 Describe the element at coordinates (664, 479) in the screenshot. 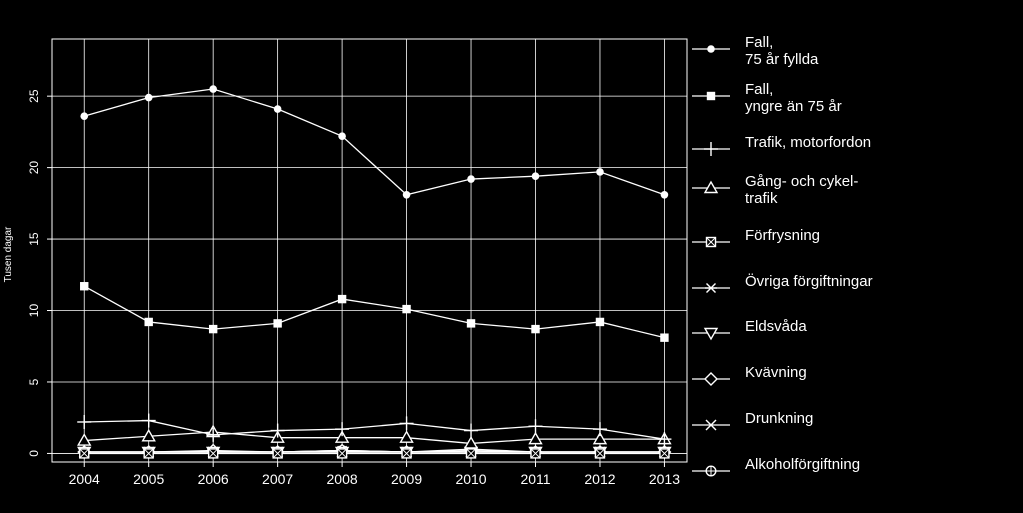

I see `x-tick-label: 2013` at that location.